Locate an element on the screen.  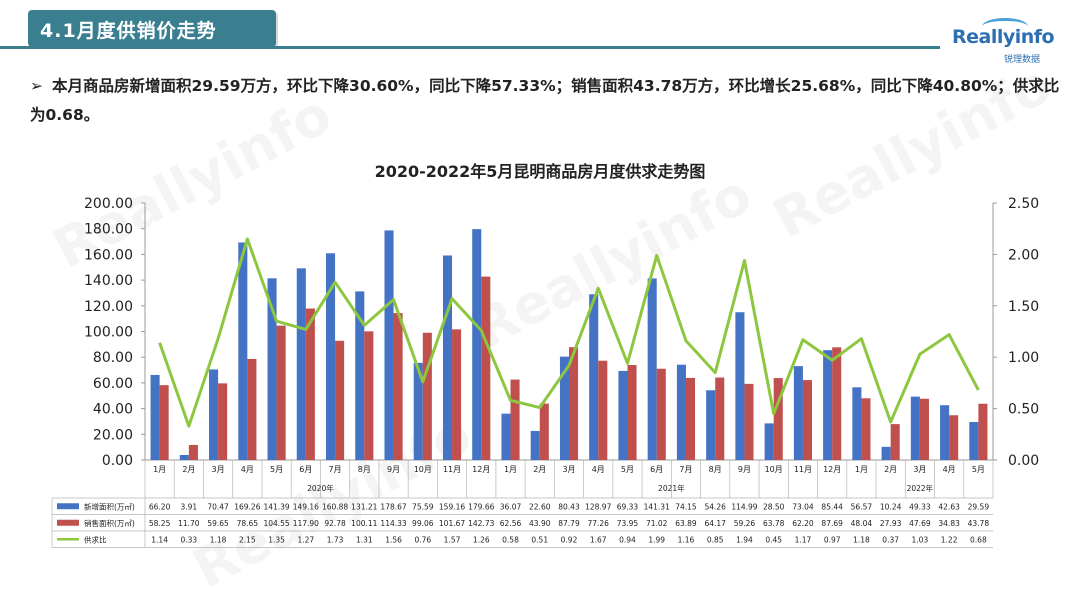
table-cell: 34.83 is located at coordinates (949, 523).